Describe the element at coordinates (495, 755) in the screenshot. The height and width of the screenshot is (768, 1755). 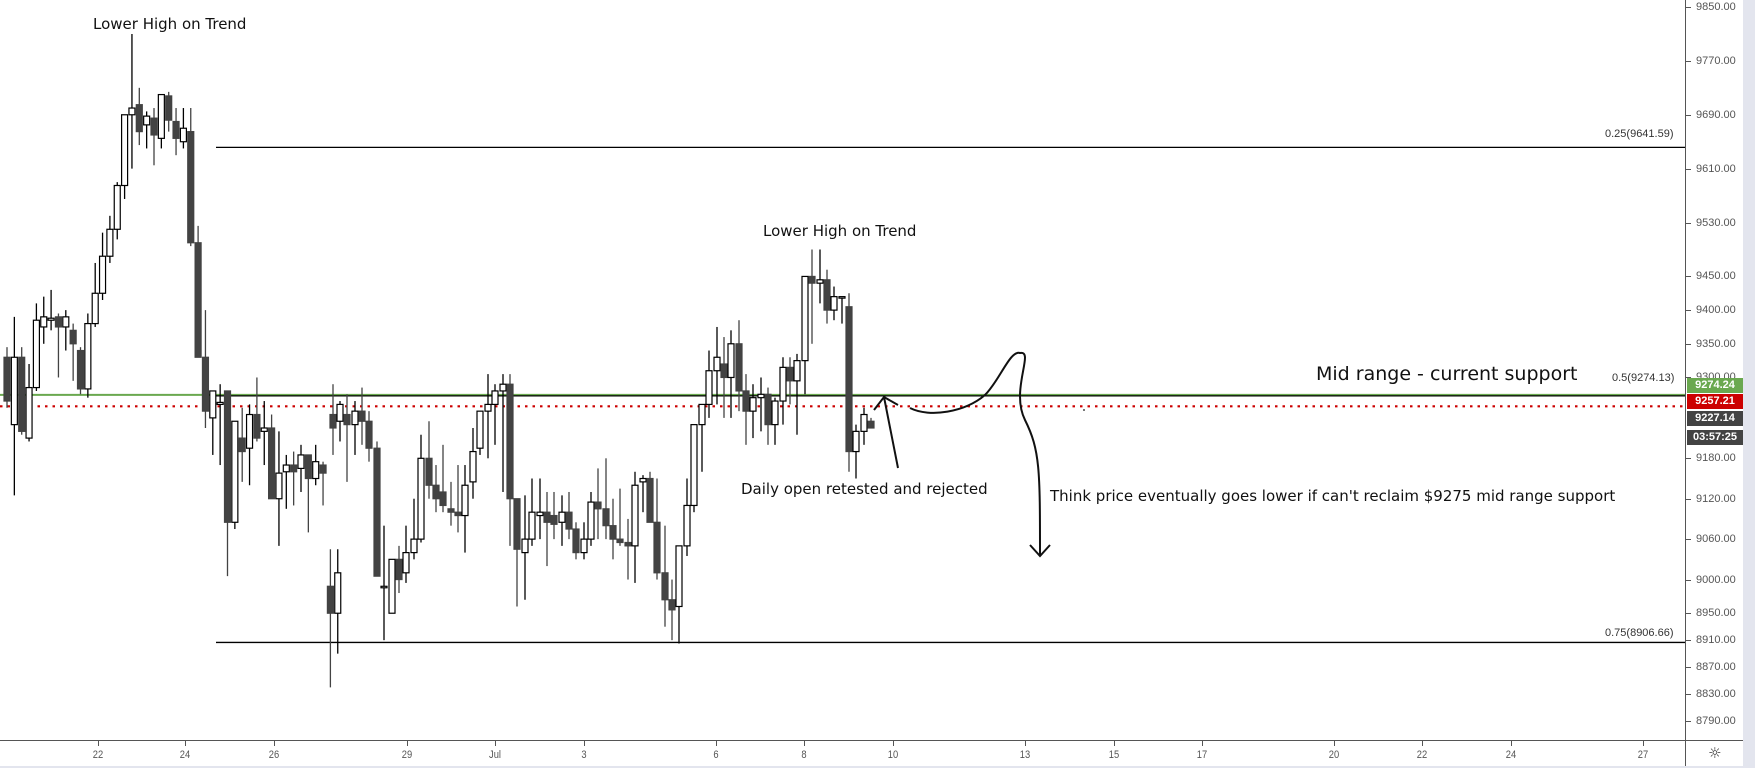
I see `date-tick-label: Jul` at that location.